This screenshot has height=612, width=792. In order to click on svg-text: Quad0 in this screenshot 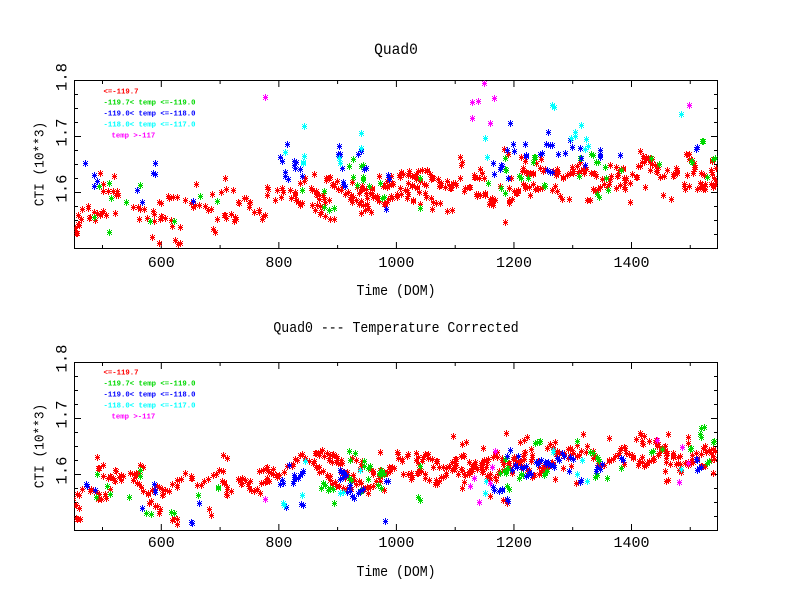, I will do `click(396, 50)`.